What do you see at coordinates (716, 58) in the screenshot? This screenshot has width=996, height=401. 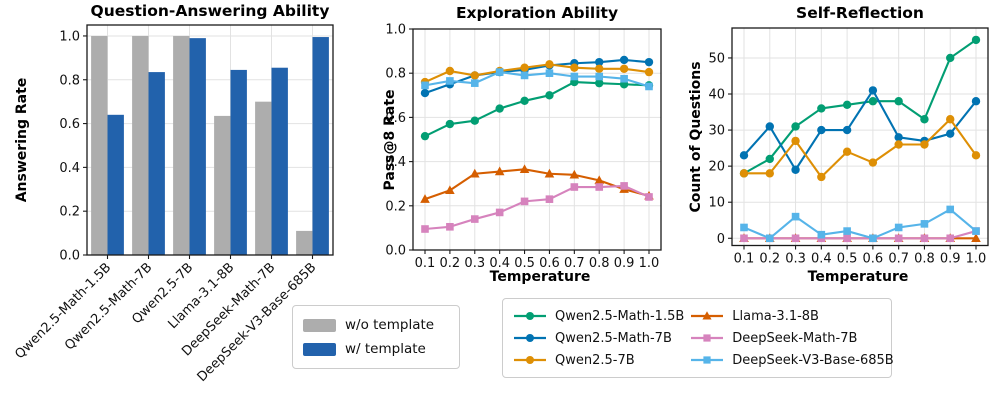 I see `svg-text: 50` at bounding box center [716, 58].